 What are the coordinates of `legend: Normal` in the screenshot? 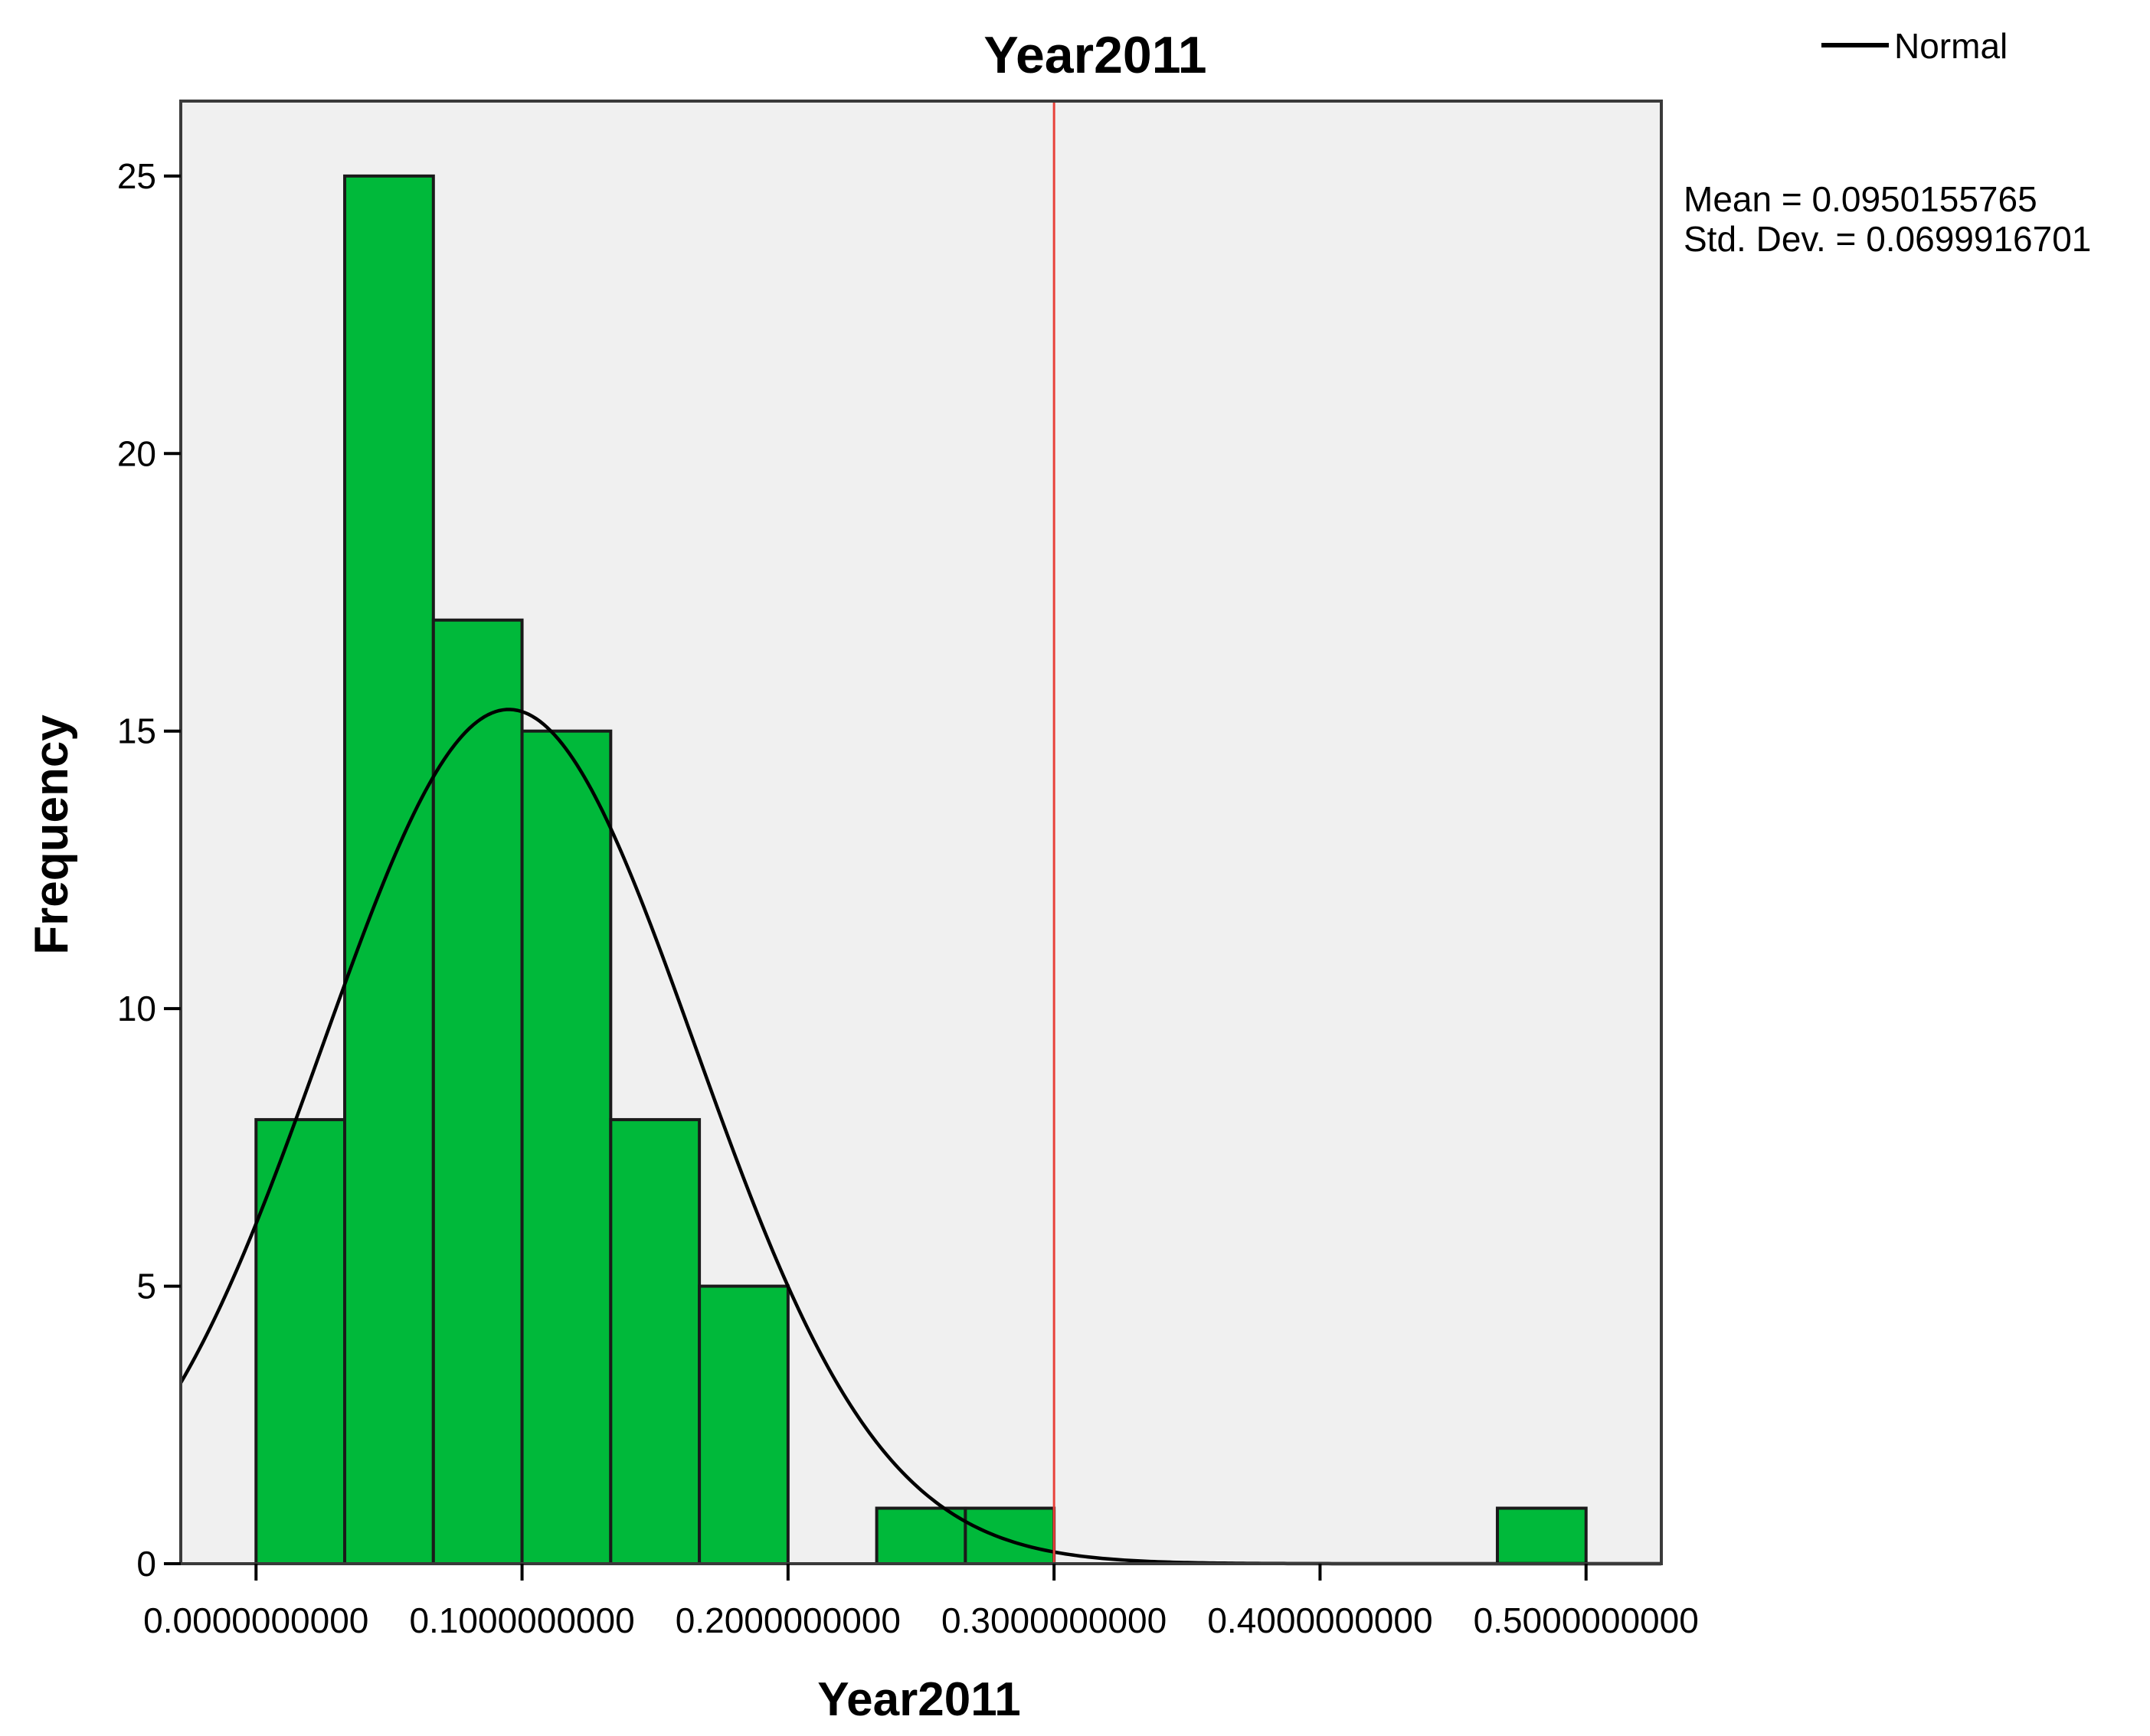 It's located at (1914, 46).